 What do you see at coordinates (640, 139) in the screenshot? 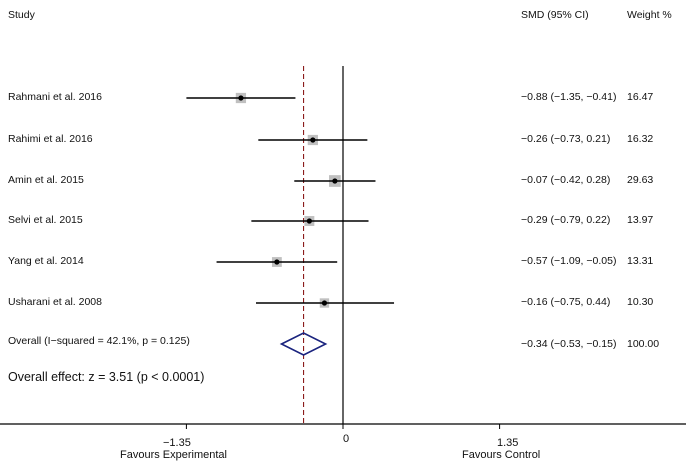
I see `study-weight-1: 16.32` at bounding box center [640, 139].